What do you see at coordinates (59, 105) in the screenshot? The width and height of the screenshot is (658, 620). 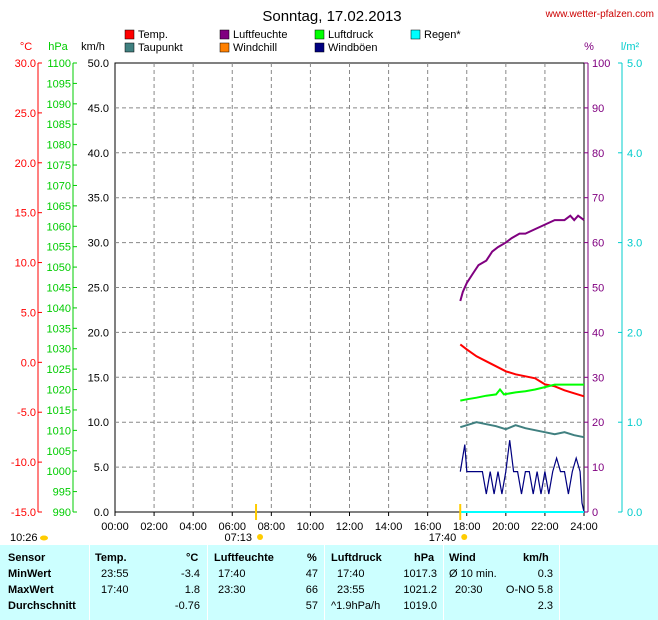 I see `pressure-axis-label: 1090` at bounding box center [59, 105].